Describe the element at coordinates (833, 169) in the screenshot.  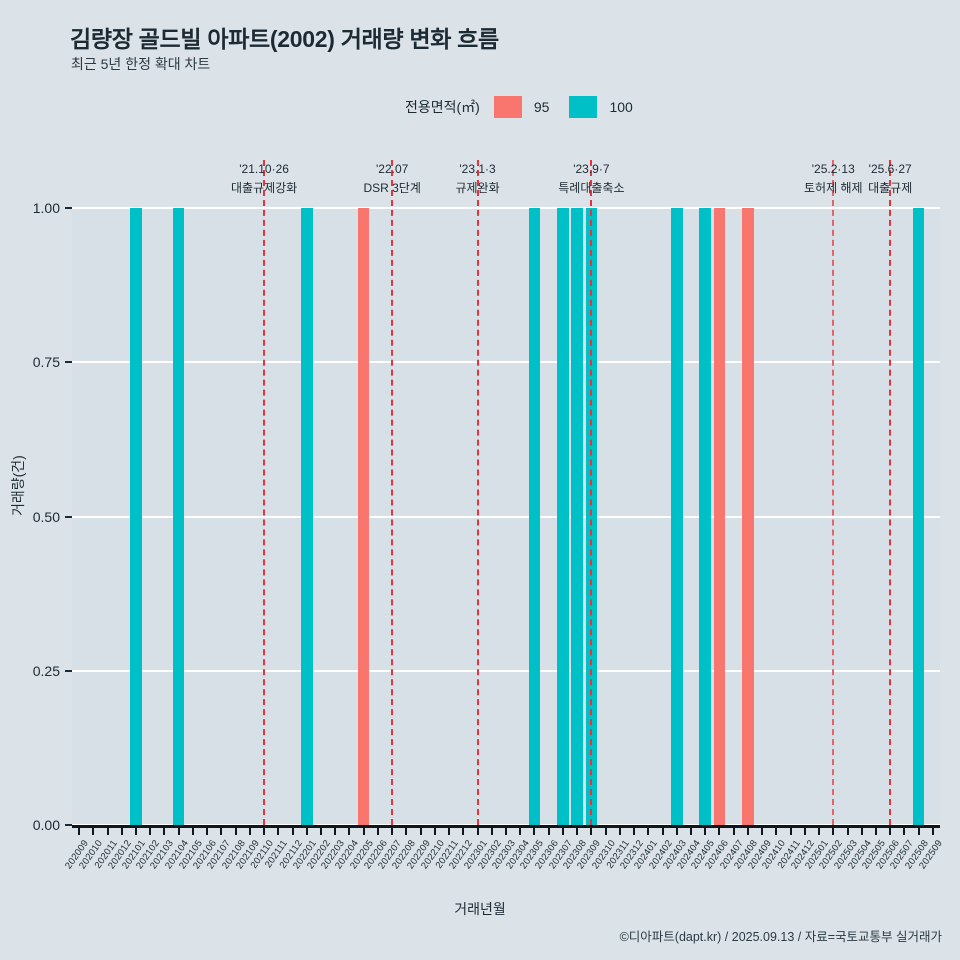
I see `event-date: '25.2·13` at that location.